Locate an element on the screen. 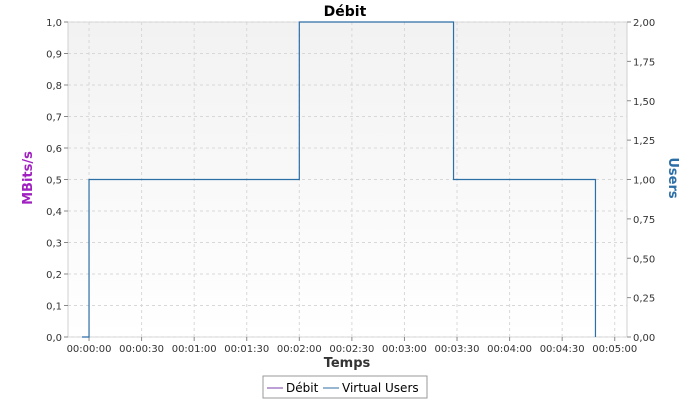 This screenshot has height=400, width=690. x-tick-label: 00:00:00 is located at coordinates (89, 349).